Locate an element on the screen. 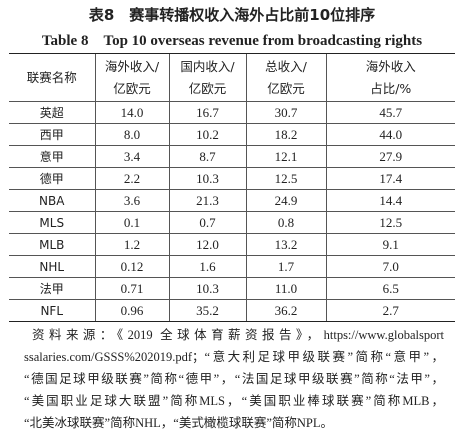 The height and width of the screenshot is (439, 464). cell: 21.3 is located at coordinates (207, 200).